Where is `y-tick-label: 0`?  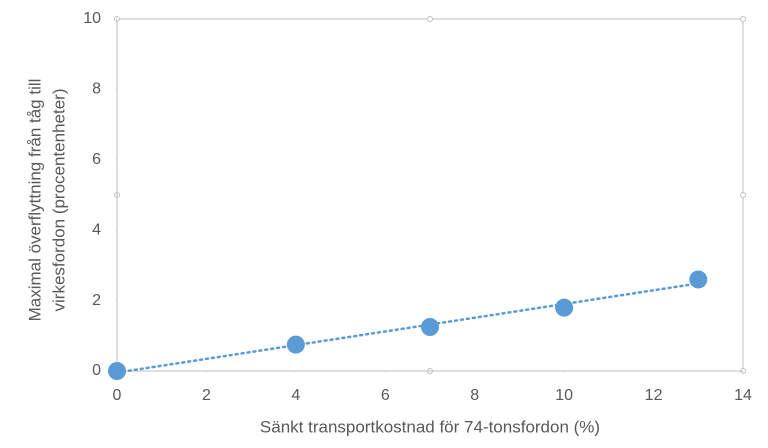 y-tick-label: 0 is located at coordinates (96, 370).